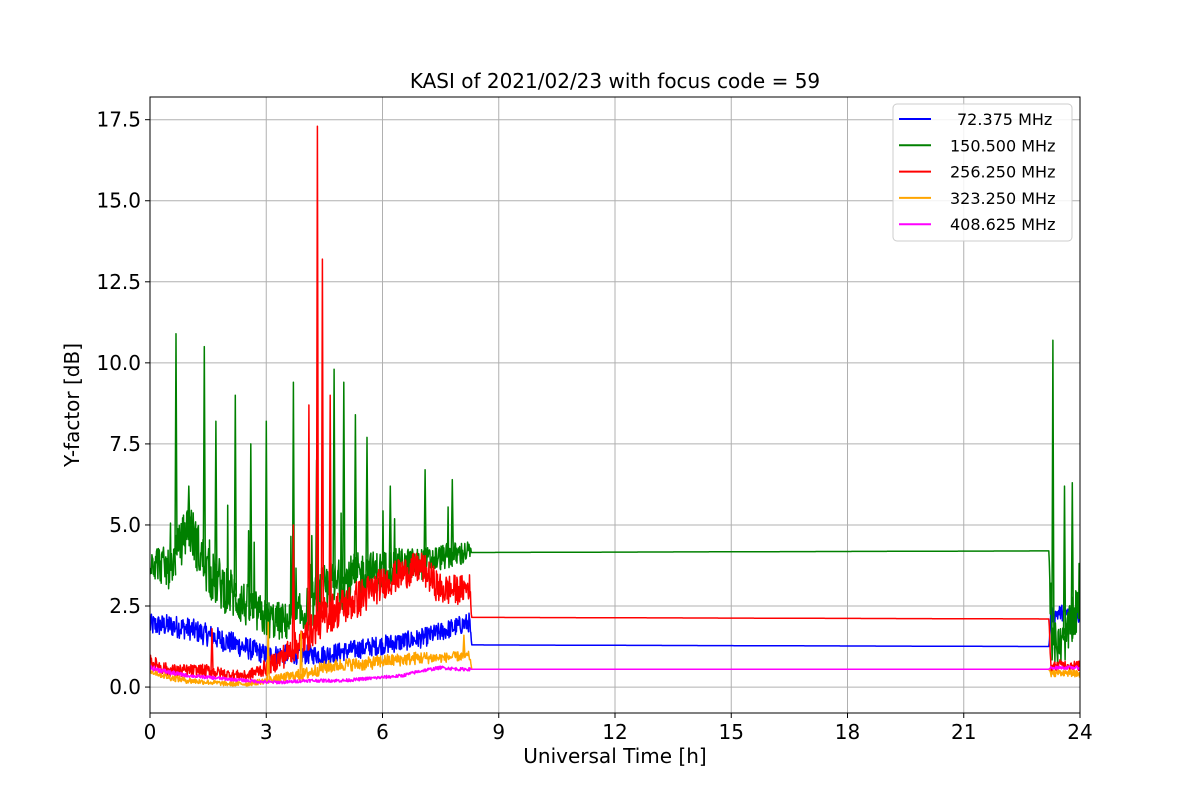 The height and width of the screenshot is (800, 1200). I want to click on x-axis: 0 3 6 9 12 15 18 21 24, so click(618, 728).